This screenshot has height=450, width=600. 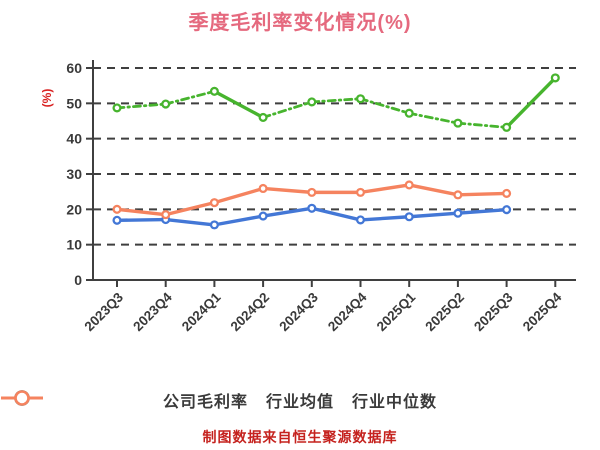 What do you see at coordinates (78, 280) in the screenshot?
I see `y-tick-label: 0` at bounding box center [78, 280].